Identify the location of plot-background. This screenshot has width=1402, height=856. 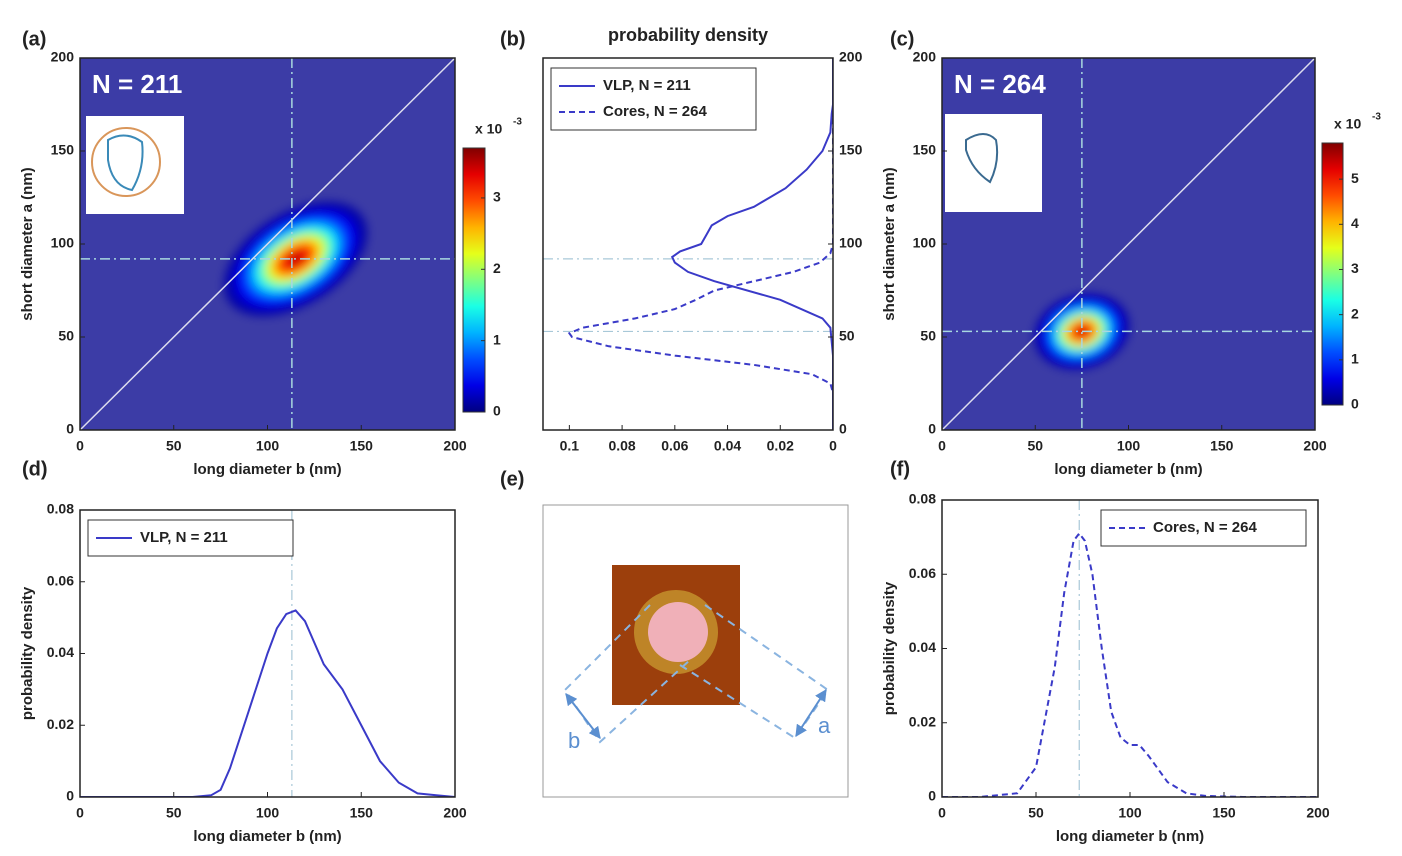
(1130, 648).